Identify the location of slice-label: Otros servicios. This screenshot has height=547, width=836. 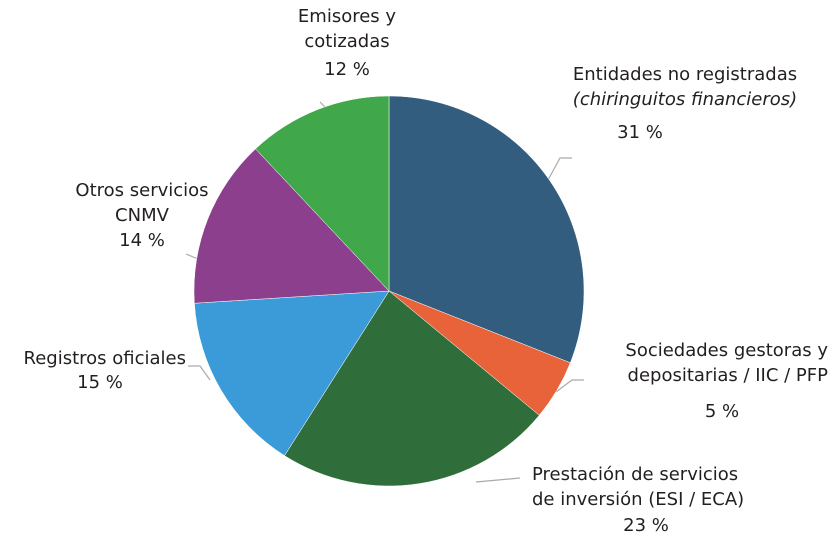
(141, 190).